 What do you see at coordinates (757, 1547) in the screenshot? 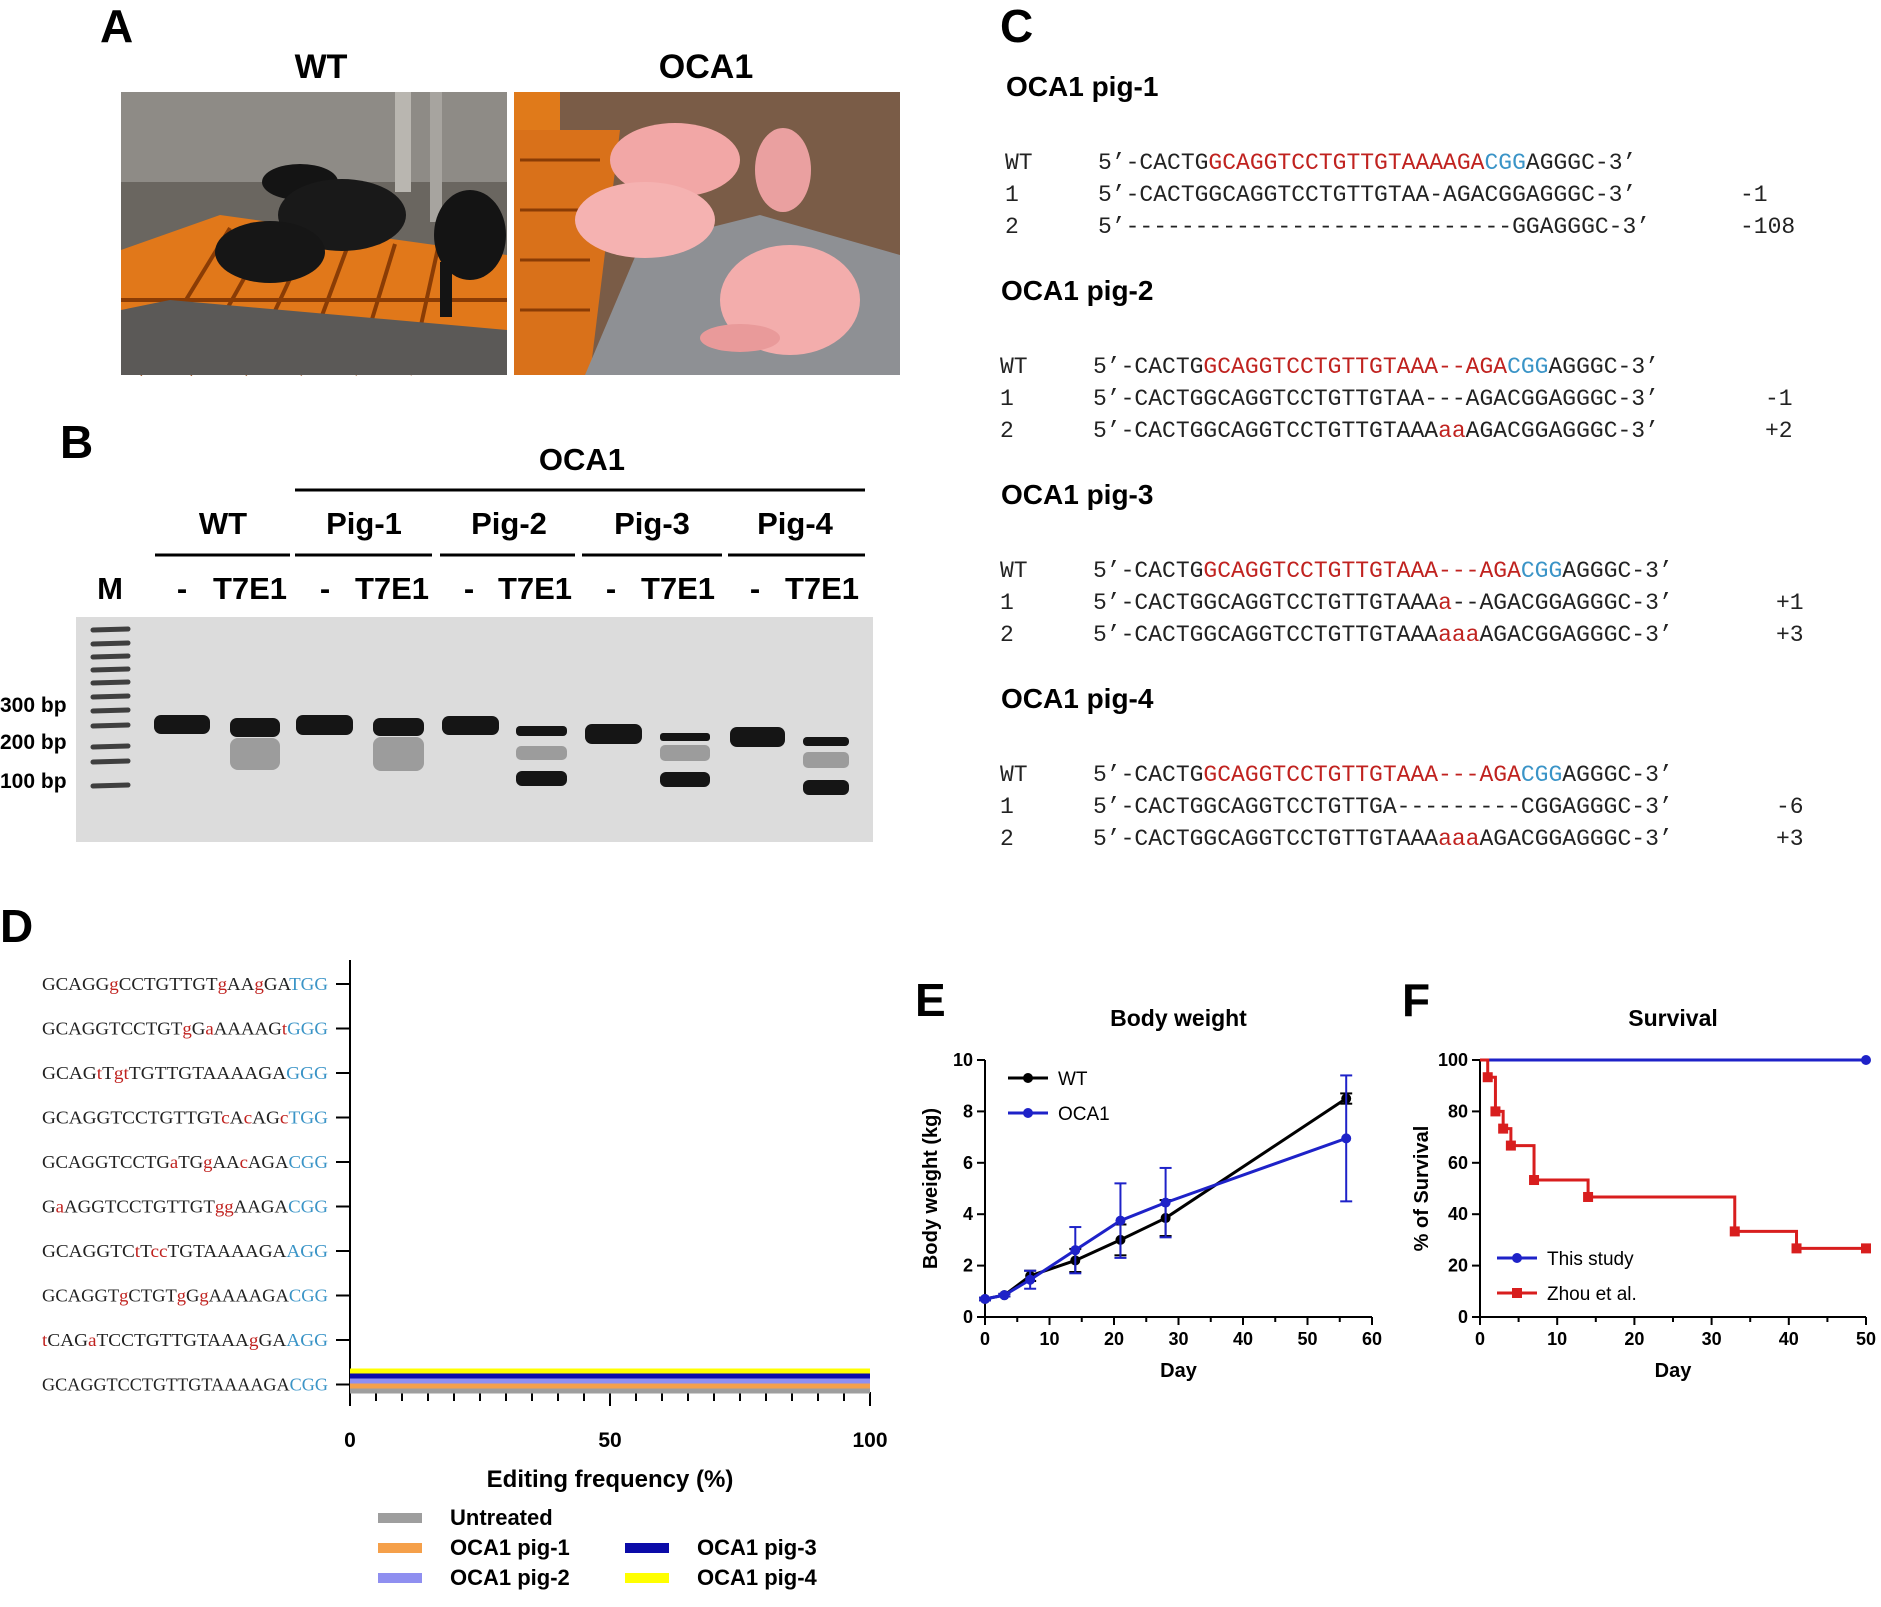
I see `legend-label: OCA1 pig-3` at bounding box center [757, 1547].